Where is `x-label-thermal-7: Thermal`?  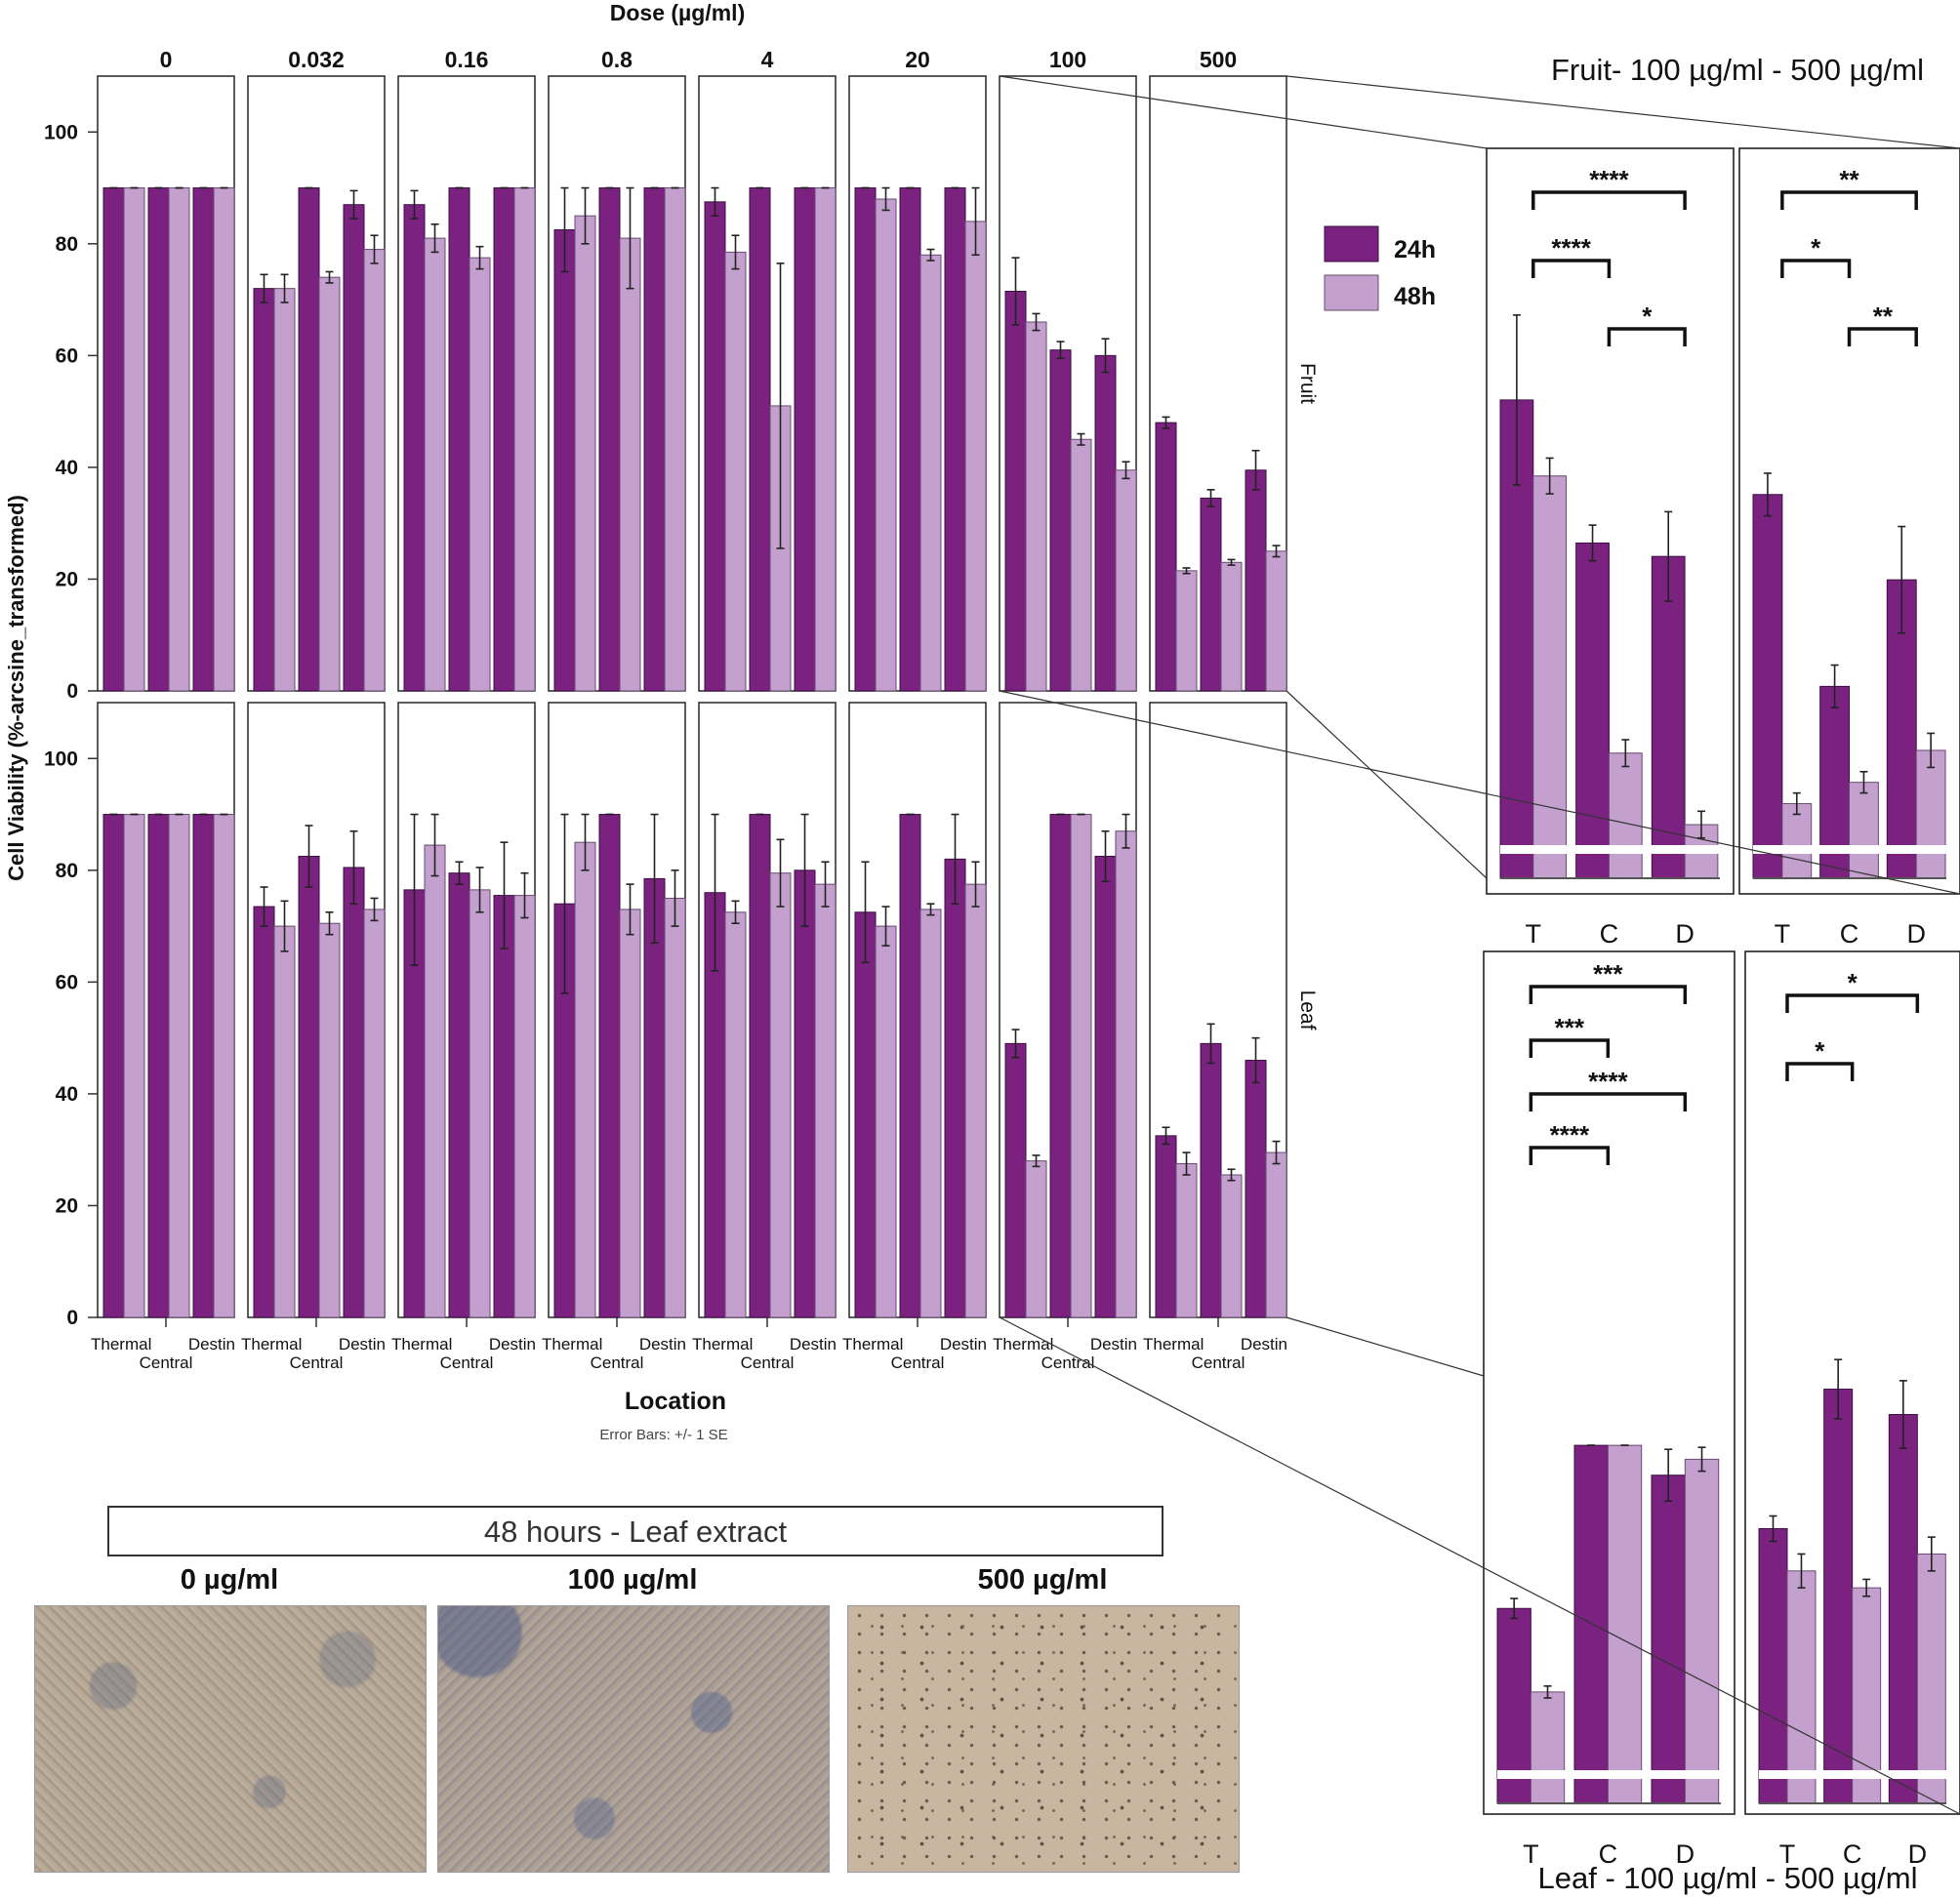 x-label-thermal-7: Thermal is located at coordinates (1174, 1345).